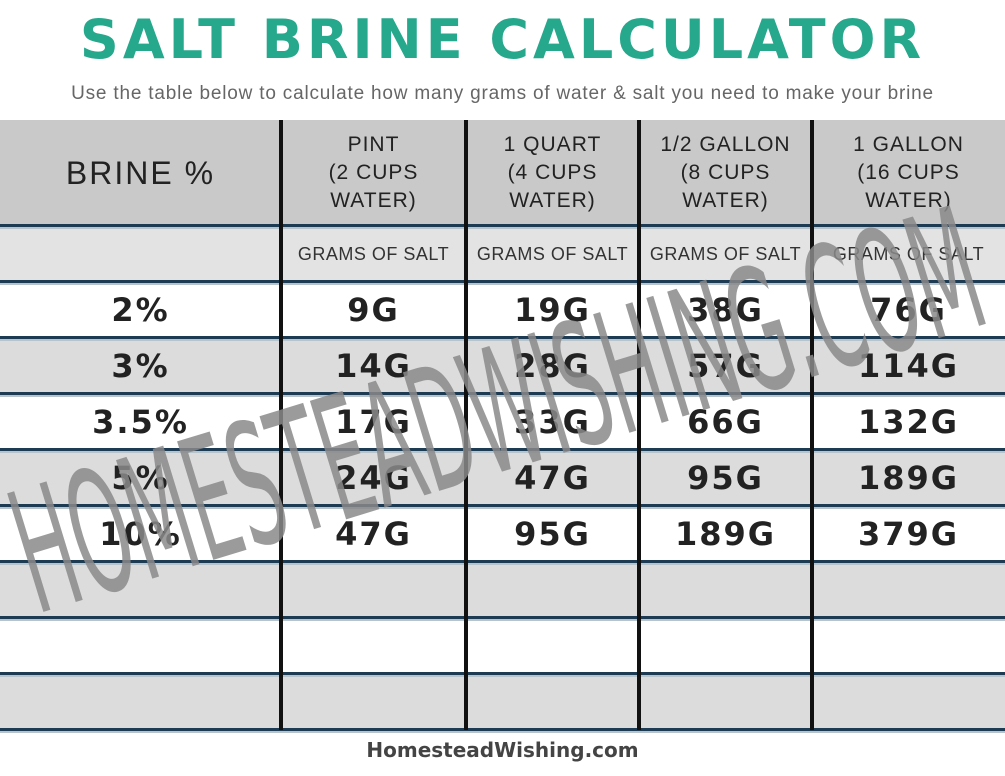 The image size is (1005, 776). I want to click on header-line: 1 GALLON, so click(908, 144).